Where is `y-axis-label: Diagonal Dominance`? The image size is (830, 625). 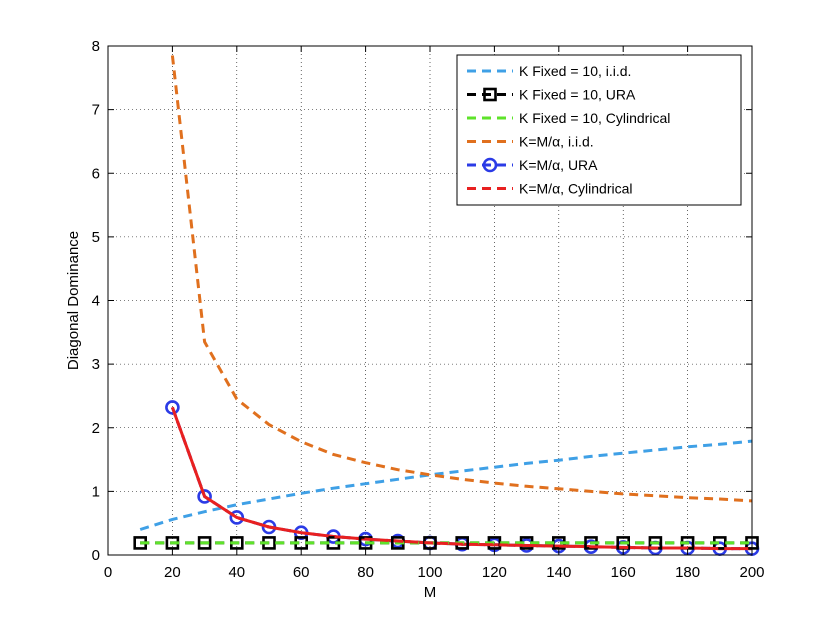 y-axis-label: Diagonal Dominance is located at coordinates (73, 300).